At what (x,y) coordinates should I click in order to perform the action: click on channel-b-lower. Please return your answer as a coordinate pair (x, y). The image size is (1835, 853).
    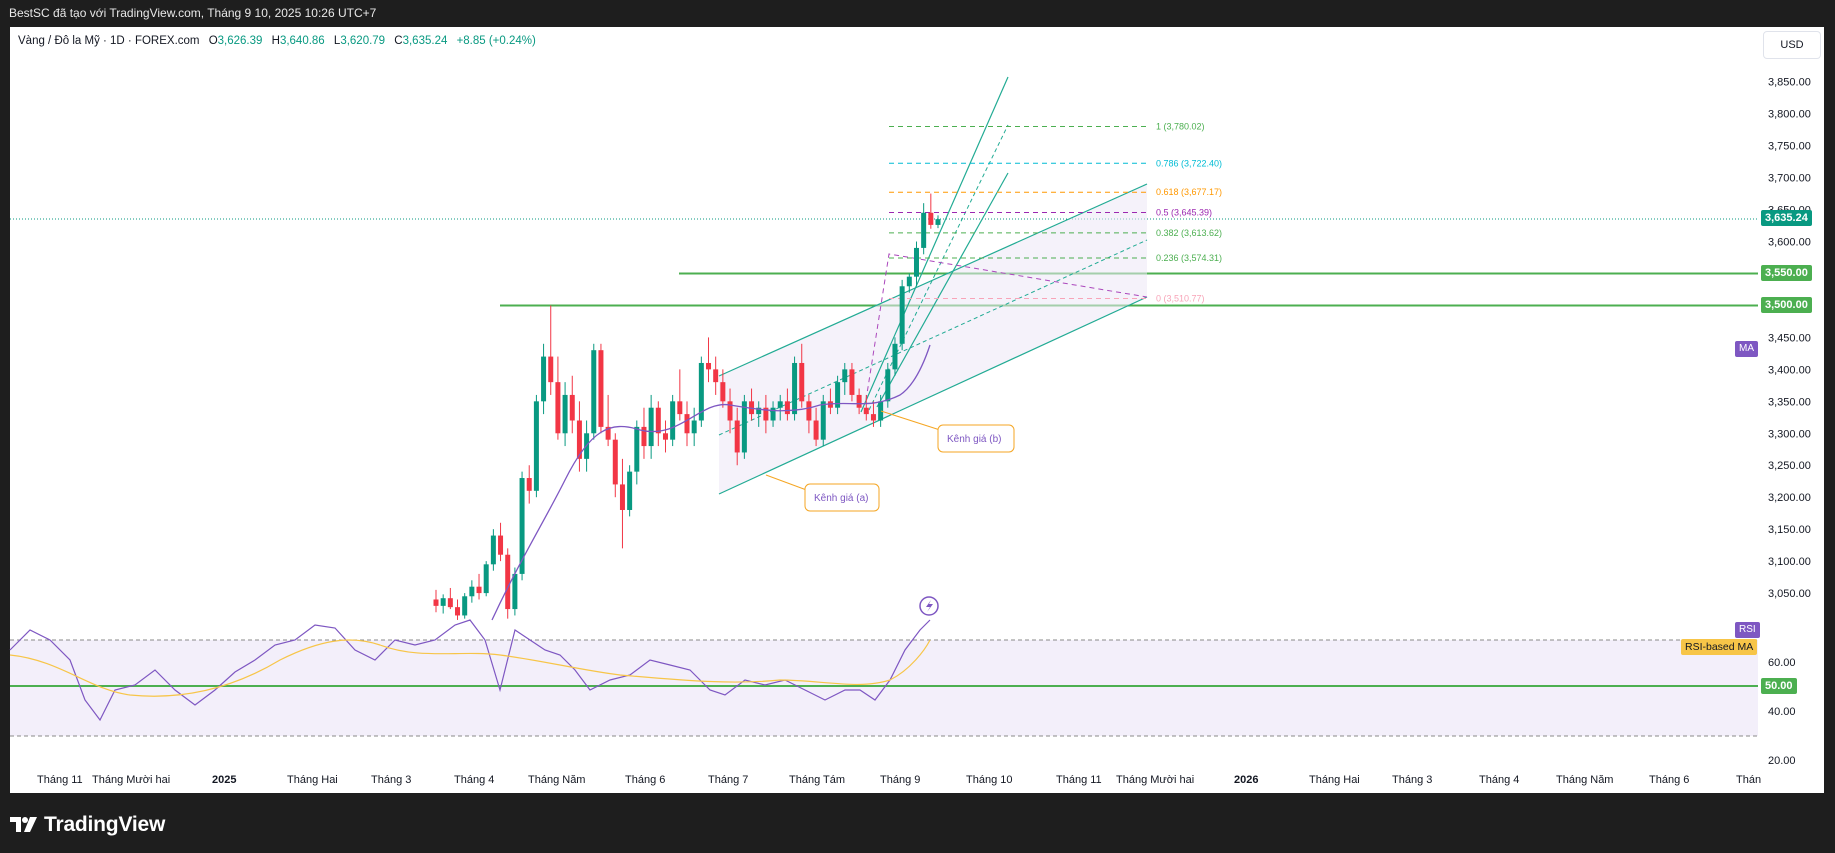
    Looking at the image, I should click on (942, 290).